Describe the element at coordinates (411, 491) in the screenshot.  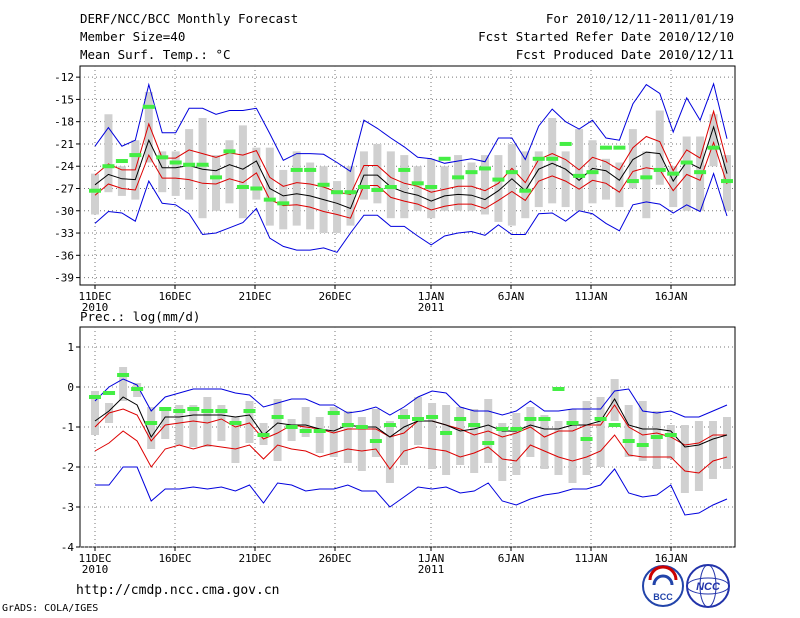
I see `min-line` at that location.